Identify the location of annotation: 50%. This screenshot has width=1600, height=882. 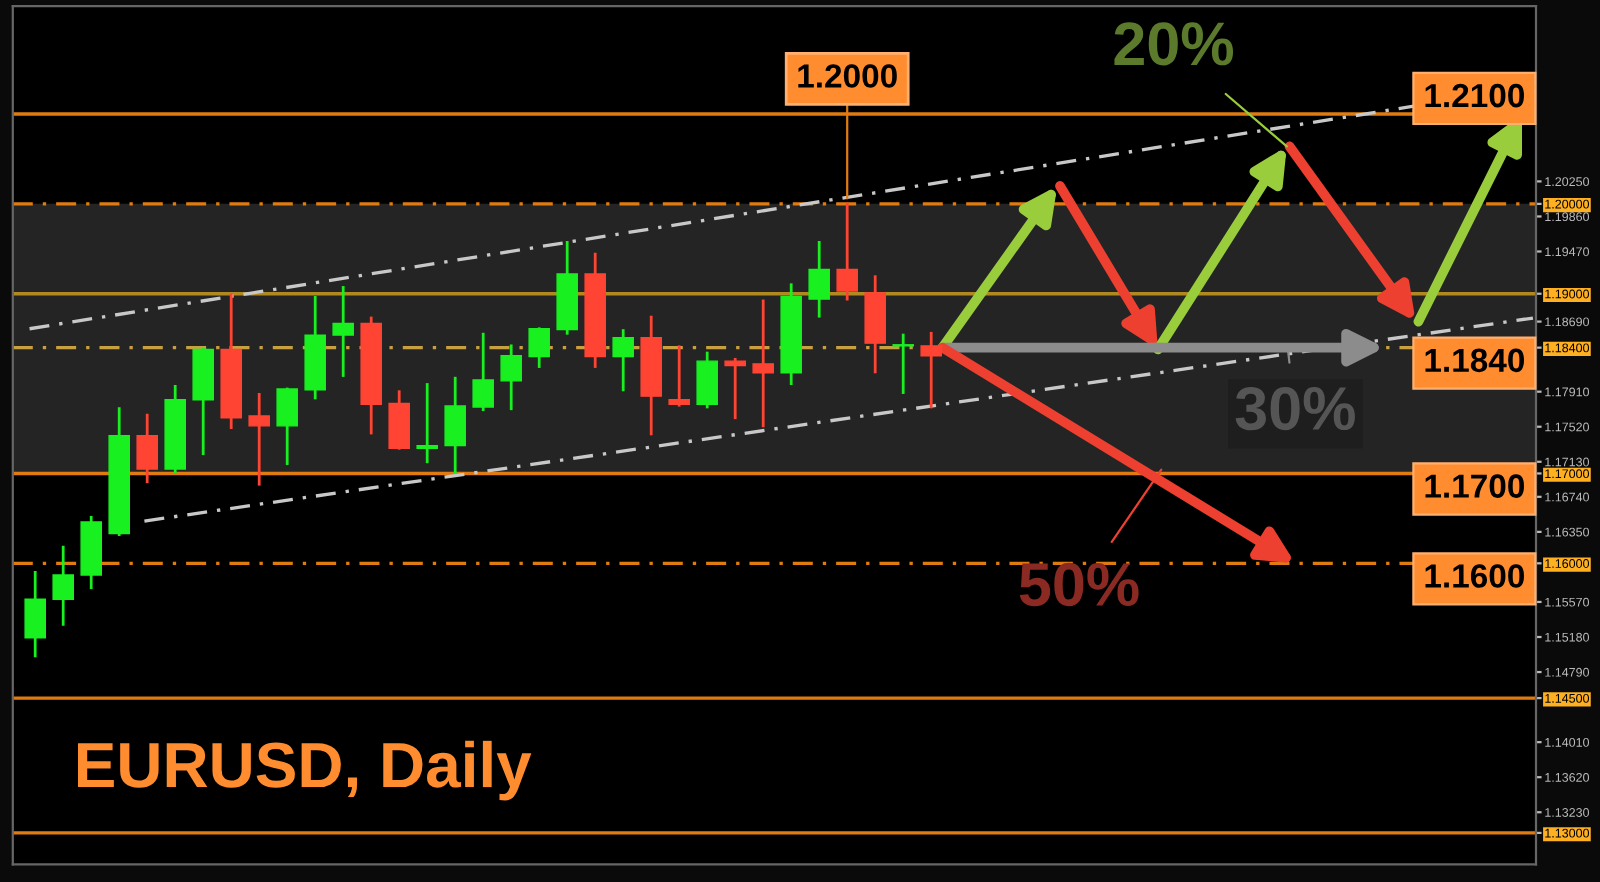
(1079, 584).